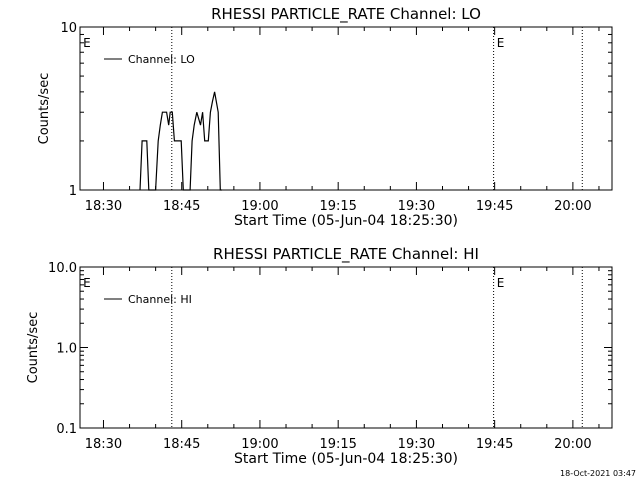 This screenshot has height=484, width=640. Describe the element at coordinates (598, 473) in the screenshot. I see `footer-timestamp: 18-Oct-2021 03:47` at that location.